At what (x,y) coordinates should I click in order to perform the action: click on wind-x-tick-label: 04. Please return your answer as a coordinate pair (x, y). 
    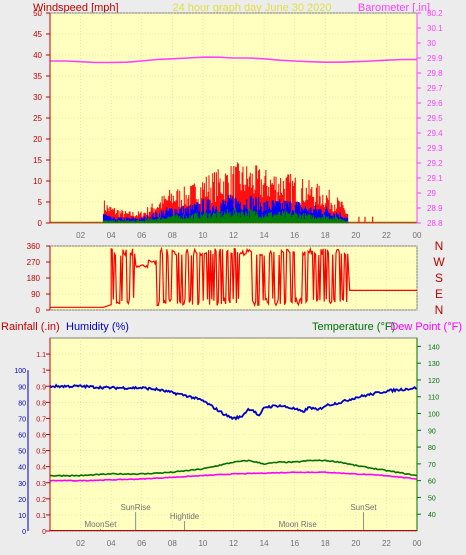
    Looking at the image, I should click on (111, 235).